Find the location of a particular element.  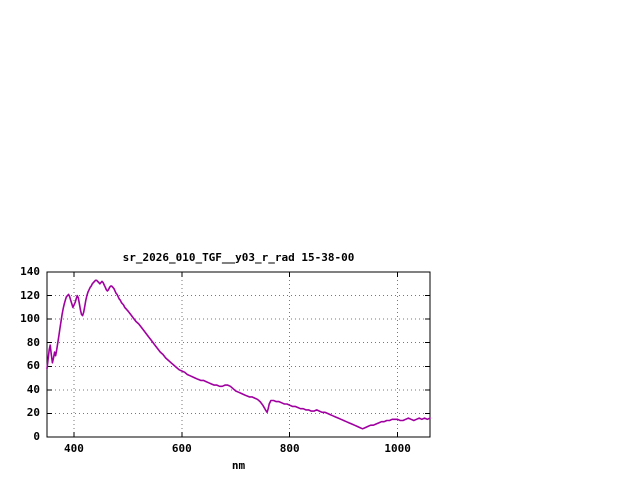

x-tick-label: 1000 is located at coordinates (397, 448).